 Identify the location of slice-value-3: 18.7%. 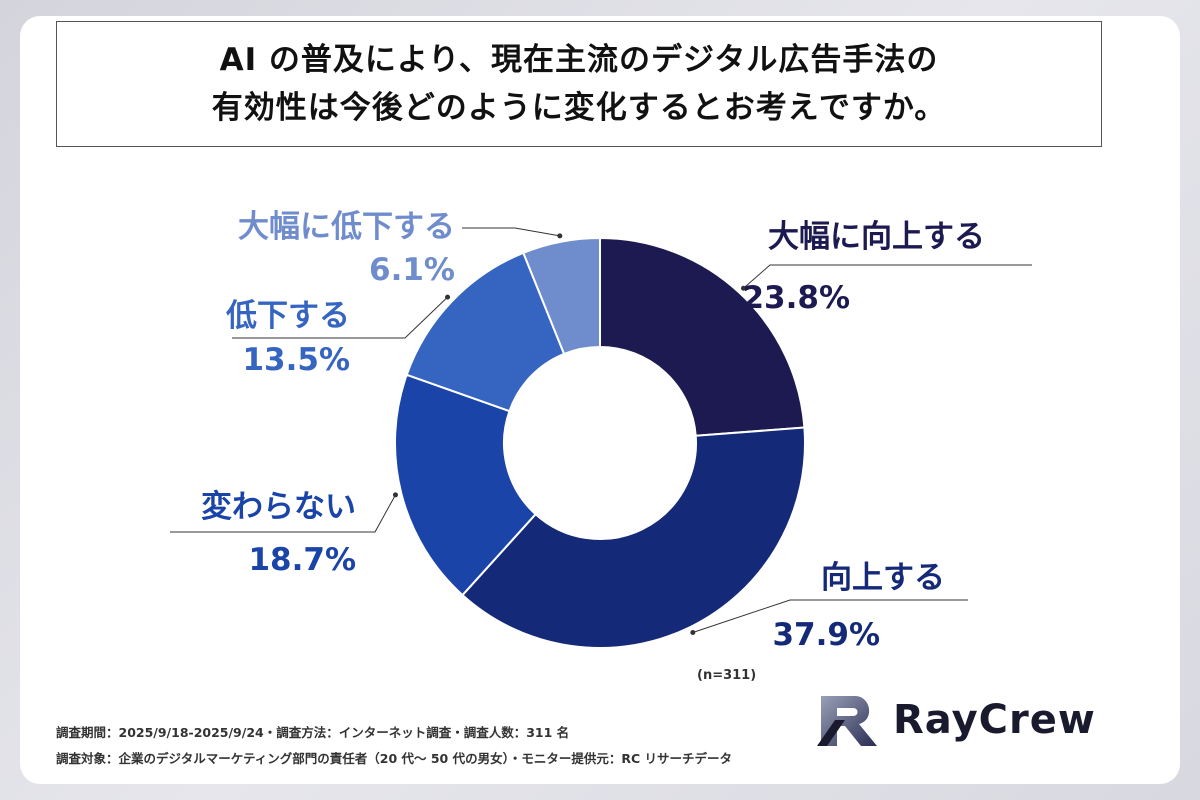
(302, 560).